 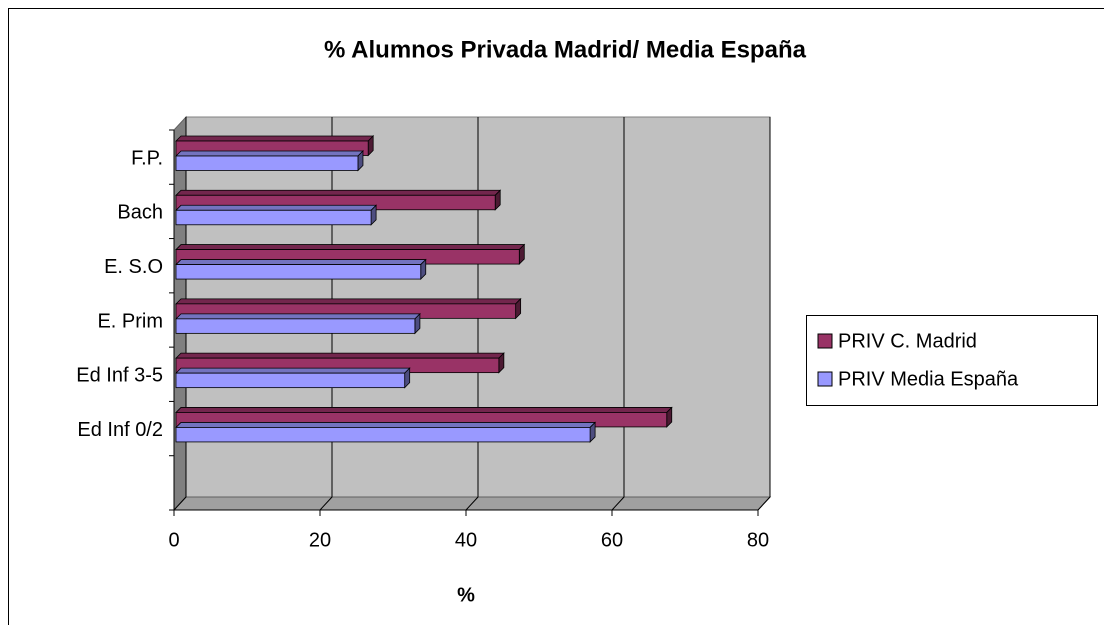 What do you see at coordinates (130, 321) in the screenshot?
I see `y-tick-label: E. Prim` at bounding box center [130, 321].